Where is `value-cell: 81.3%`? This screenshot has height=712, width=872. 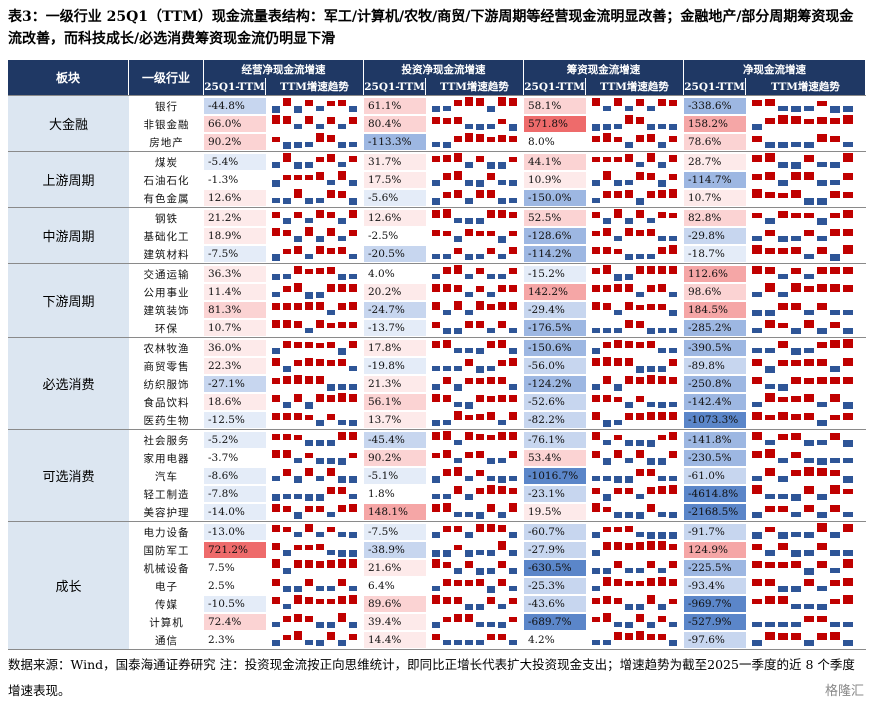
value-cell: 81.3% is located at coordinates (235, 310).